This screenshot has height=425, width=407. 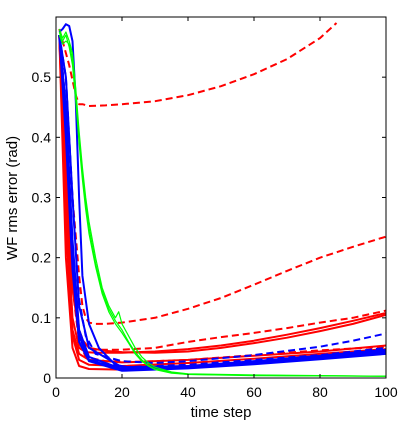 What do you see at coordinates (42, 137) in the screenshot?
I see `y-tick-label: 0.4` at bounding box center [42, 137].